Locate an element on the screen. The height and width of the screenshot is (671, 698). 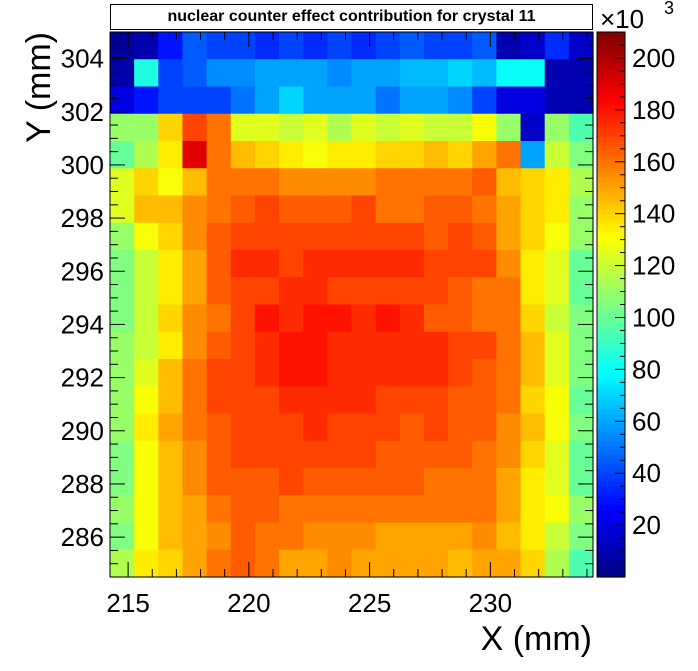
color-scale-tick-label: 100 is located at coordinates (653, 317).